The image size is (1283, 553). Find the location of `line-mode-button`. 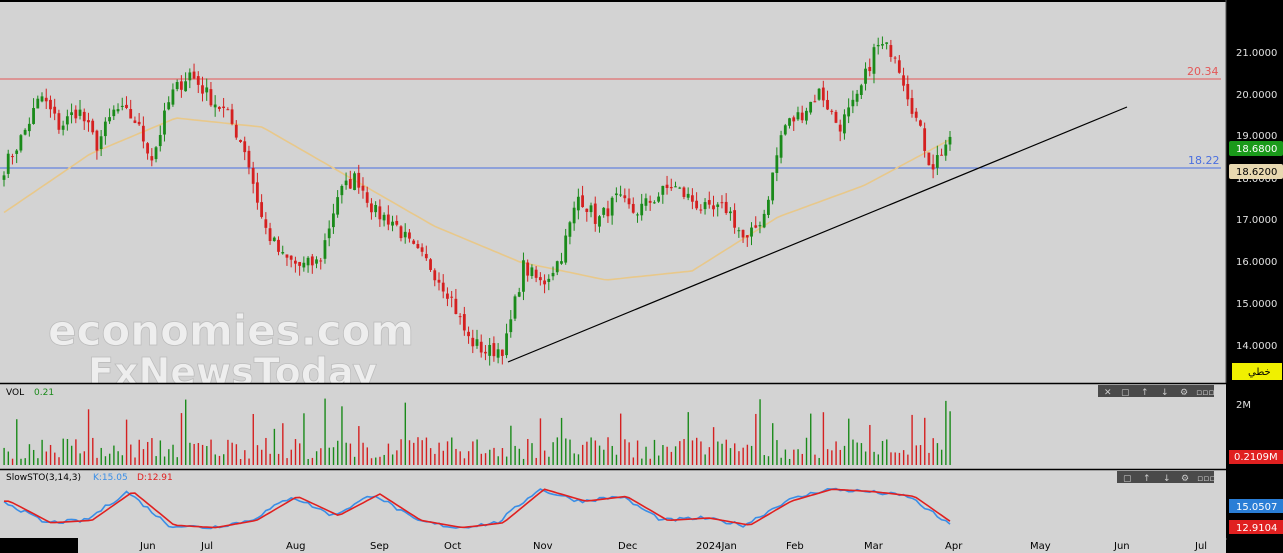

line-mode-button is located at coordinates (1257, 371).